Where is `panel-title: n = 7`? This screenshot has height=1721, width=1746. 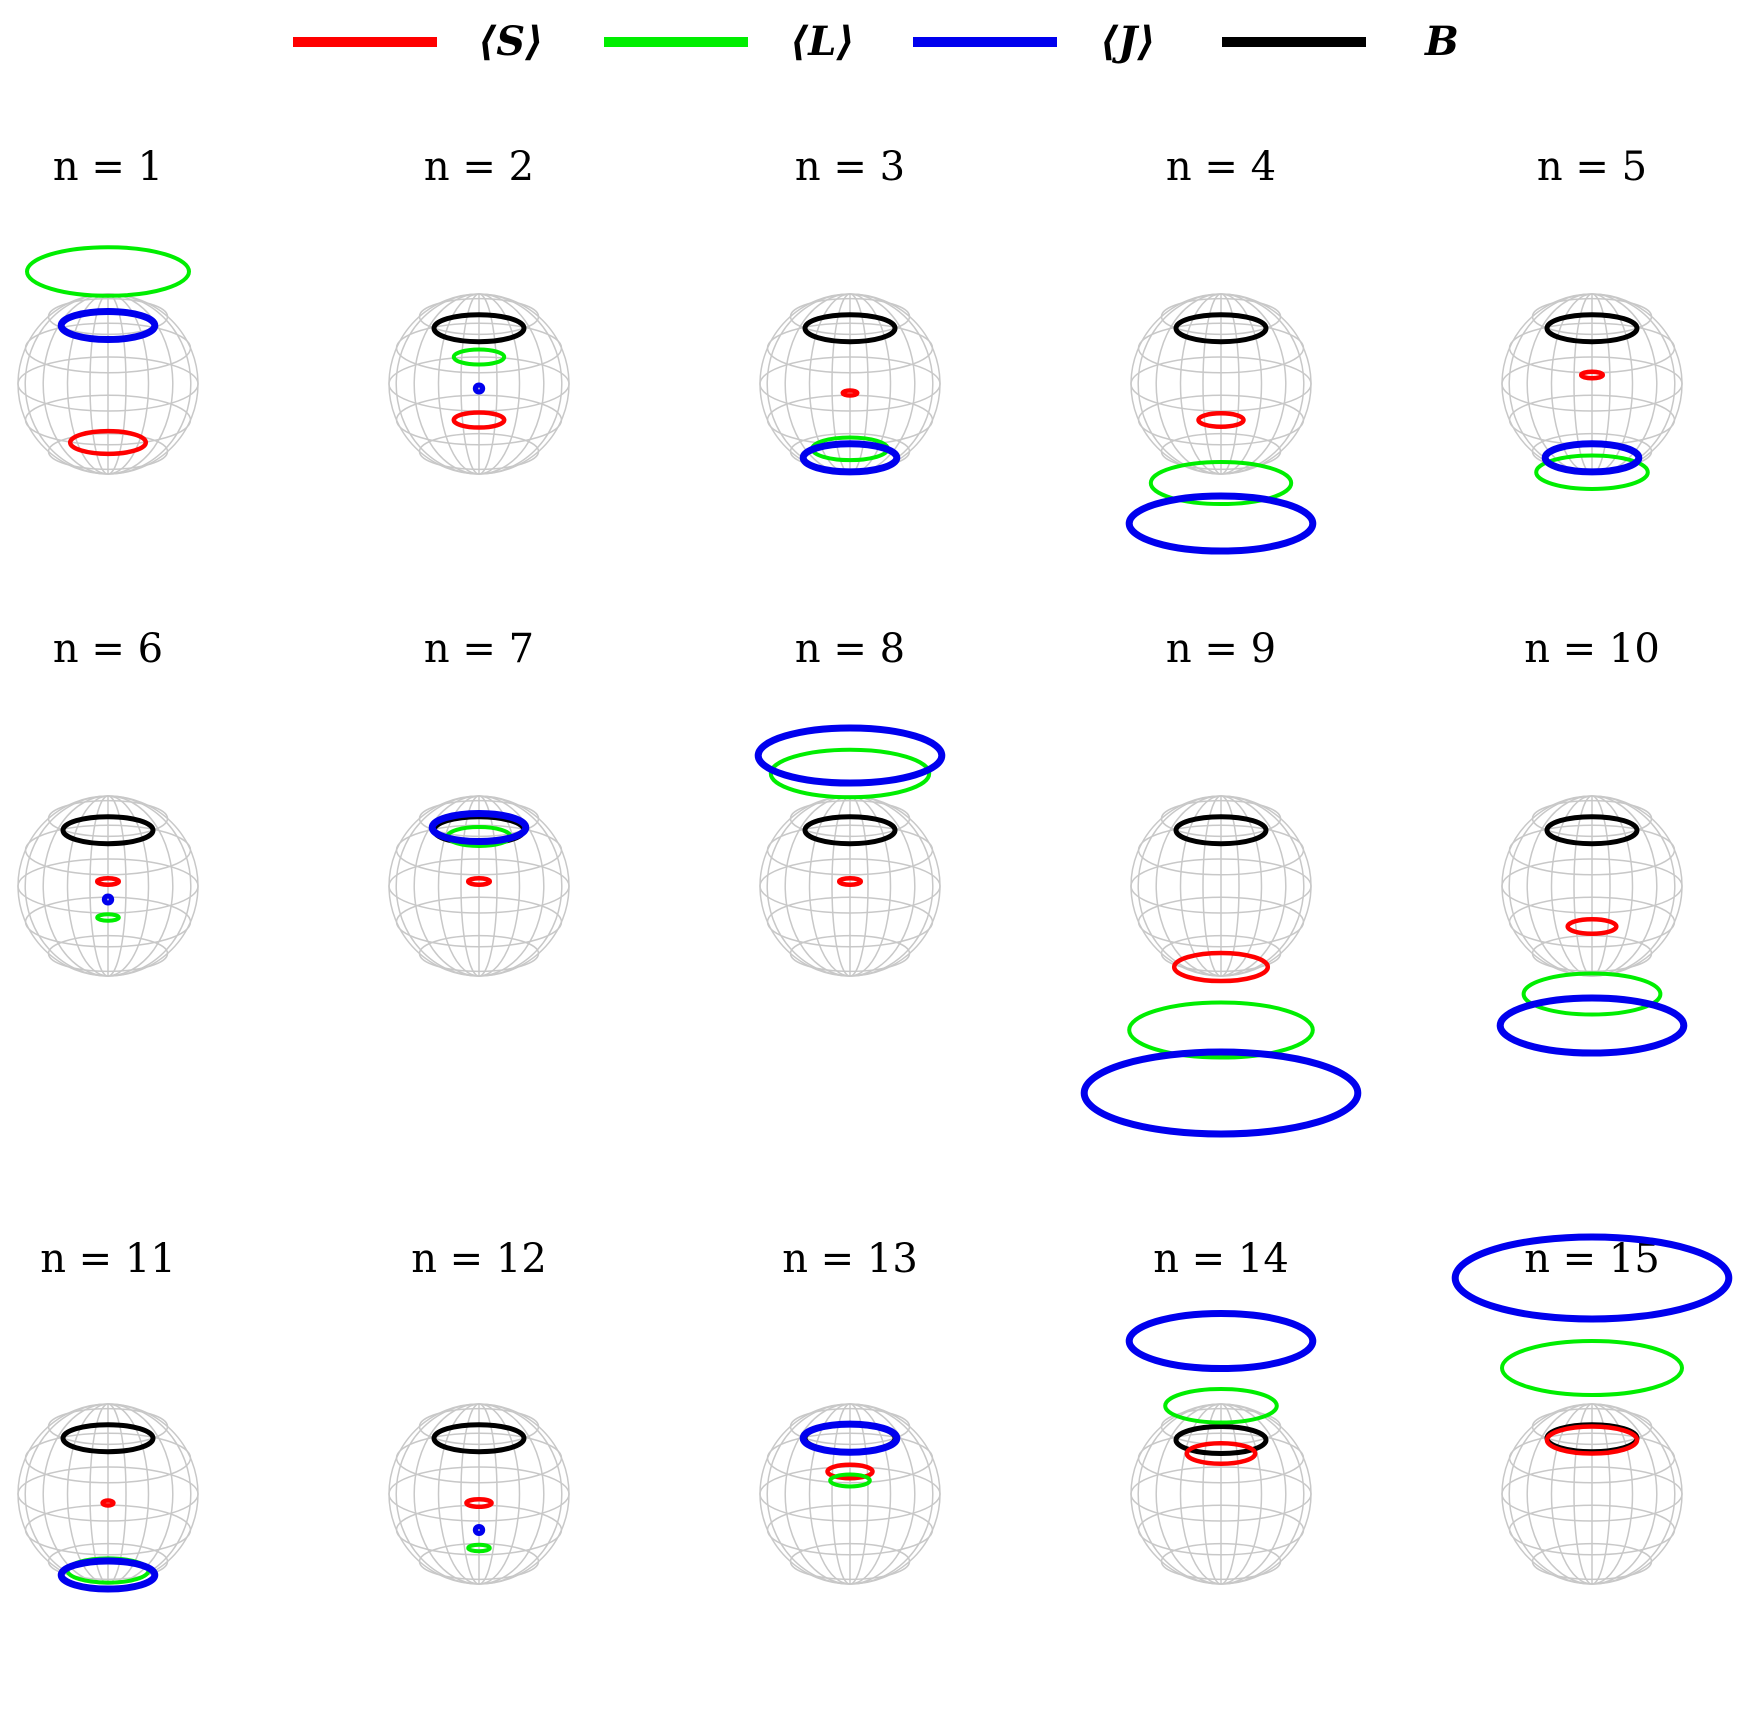
panel-title: n = 7 is located at coordinates (479, 649).